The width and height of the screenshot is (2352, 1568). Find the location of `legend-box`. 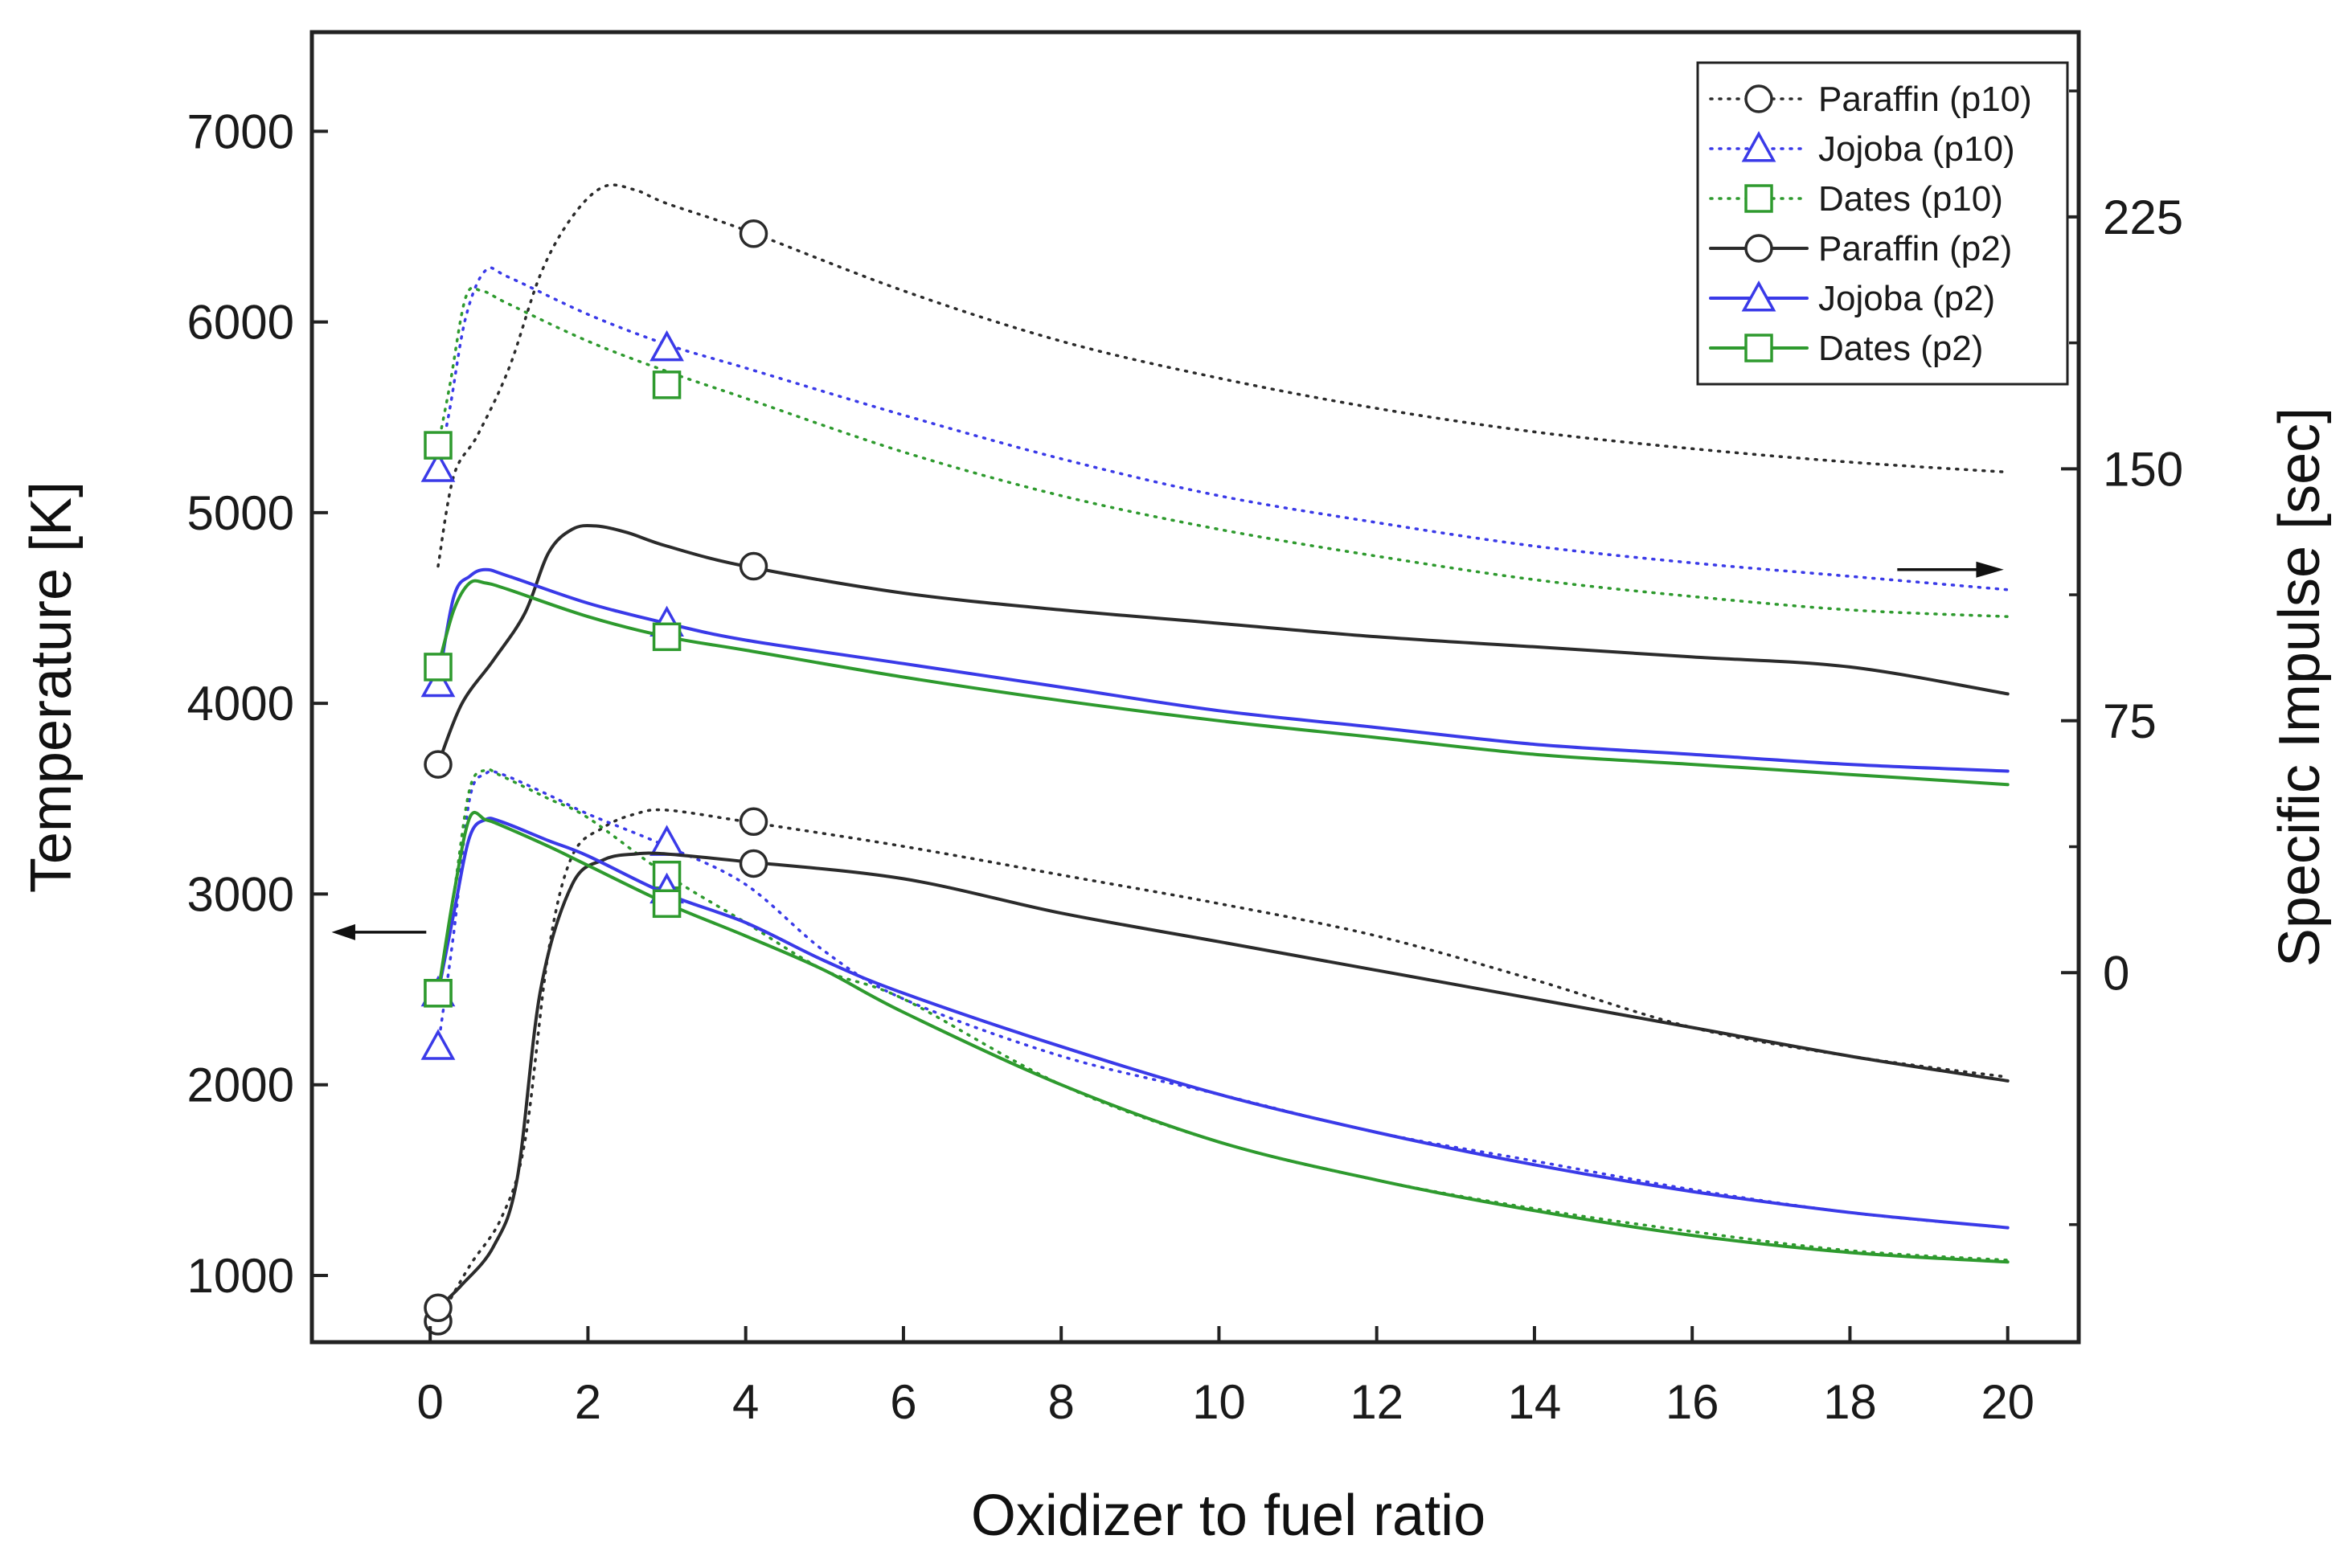

legend-box is located at coordinates (1883, 223).